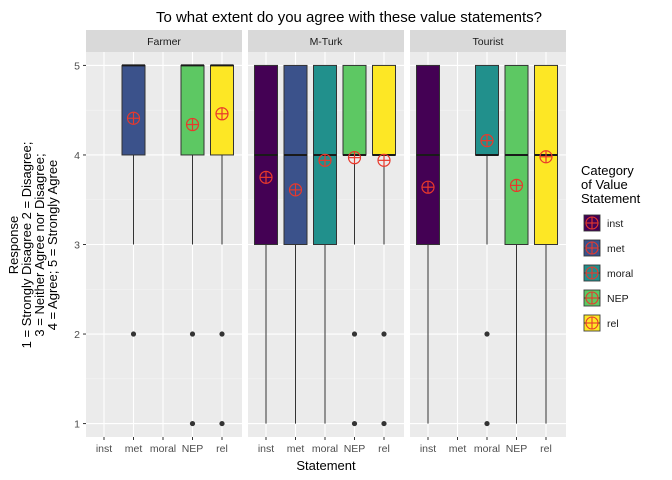  What do you see at coordinates (384, 110) in the screenshot?
I see `box-rel` at bounding box center [384, 110].